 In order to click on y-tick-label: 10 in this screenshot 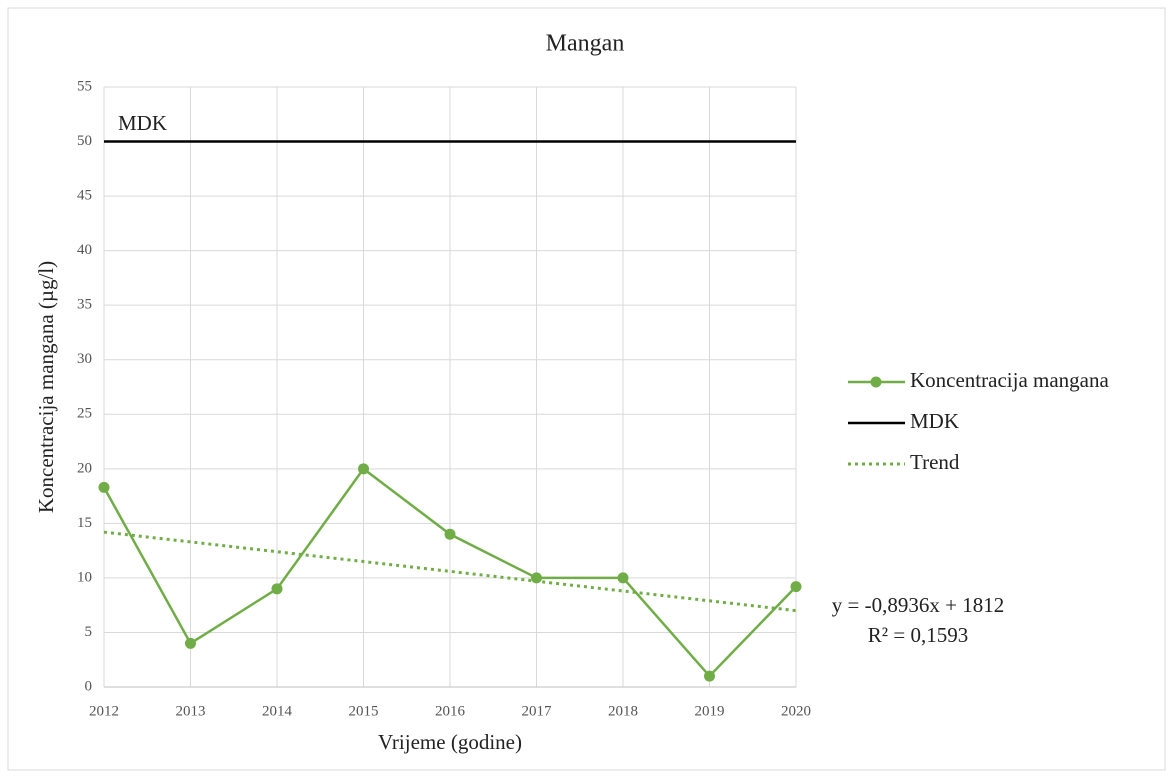, I will do `click(84, 577)`.